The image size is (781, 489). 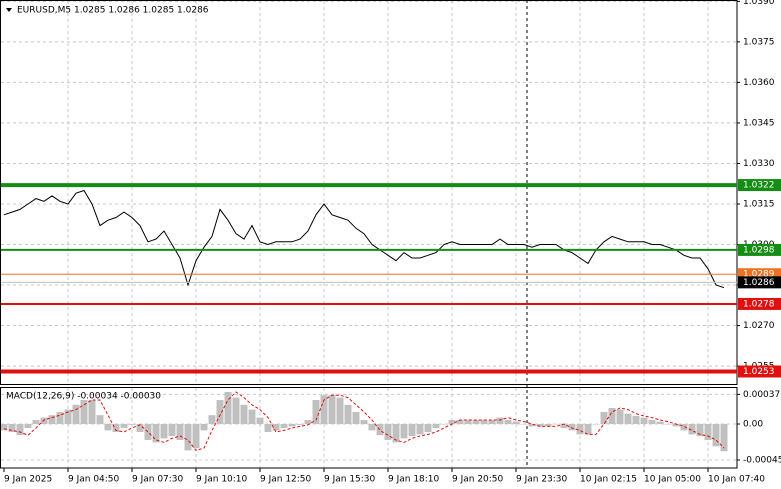 I want to click on y-tick-label: 1.0270, so click(x=759, y=326).